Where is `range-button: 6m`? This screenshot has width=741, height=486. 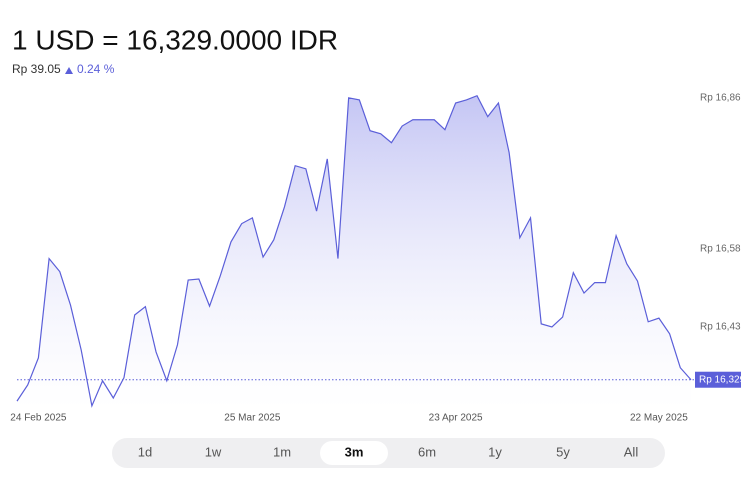 range-button: 6m is located at coordinates (427, 451).